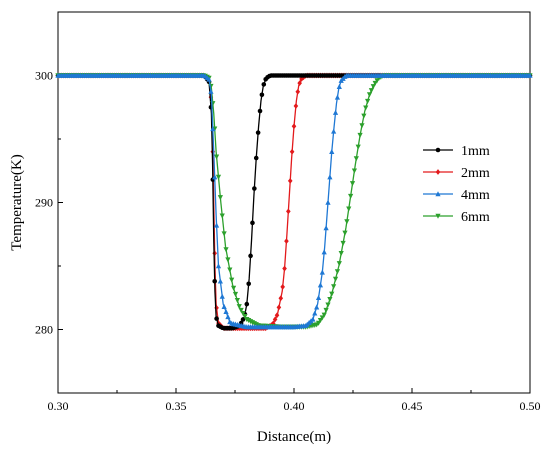  I want to click on legend-label: 6mm, so click(475, 217).